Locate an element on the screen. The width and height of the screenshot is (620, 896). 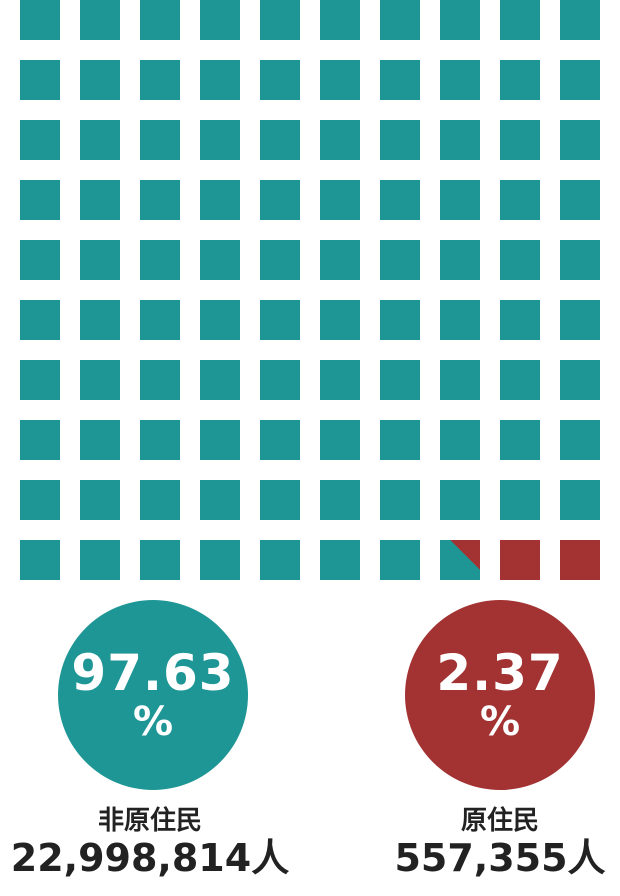
indigenous-percent: 2.37 is located at coordinates (500, 673).